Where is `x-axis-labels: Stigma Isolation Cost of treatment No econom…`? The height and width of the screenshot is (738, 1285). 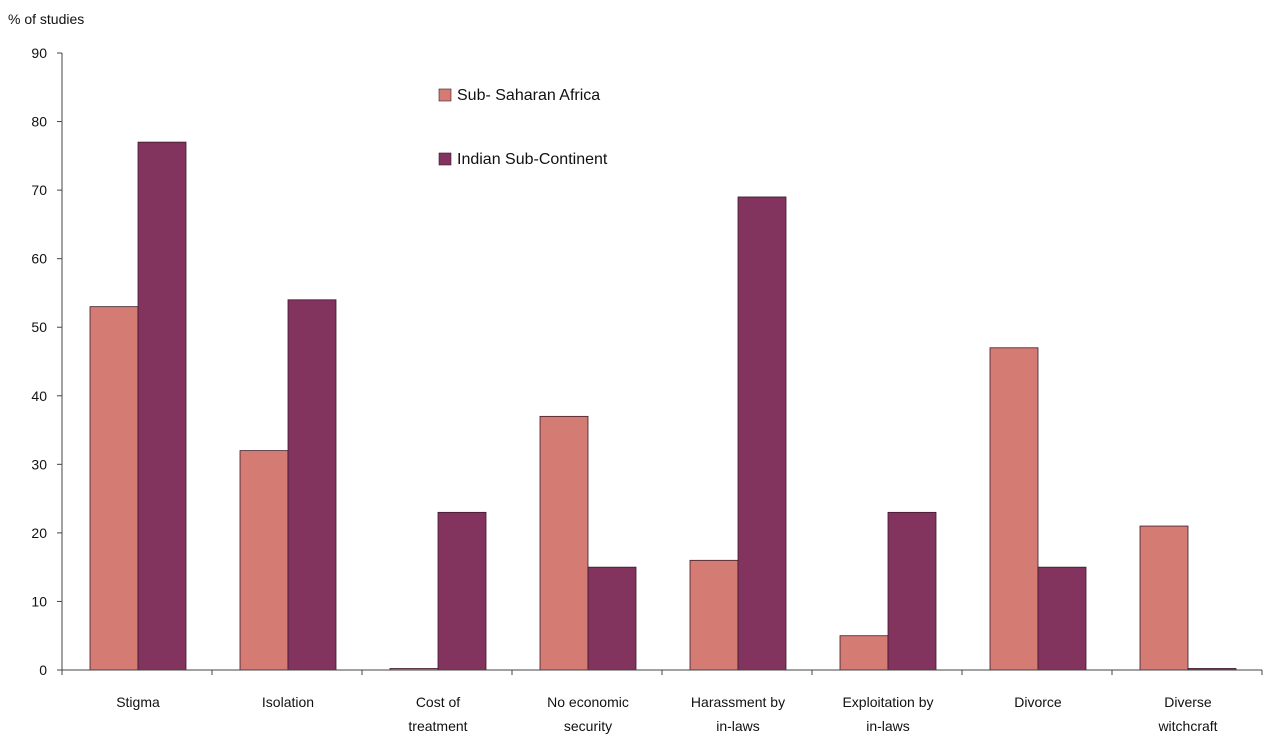 x-axis-labels: Stigma Isolation Cost of treatment No econom… is located at coordinates (666, 714).